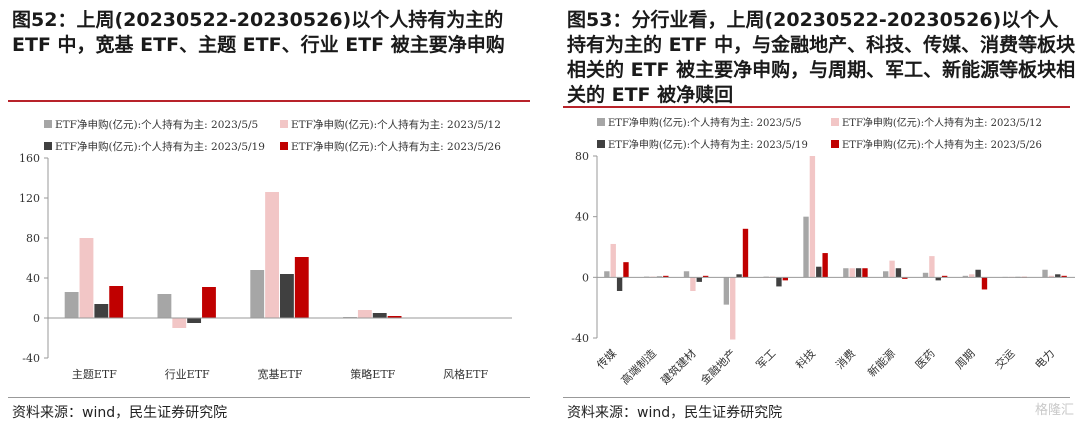  Describe the element at coordinates (465, 374) in the screenshot. I see `x-category-label: 风格ETF` at that location.